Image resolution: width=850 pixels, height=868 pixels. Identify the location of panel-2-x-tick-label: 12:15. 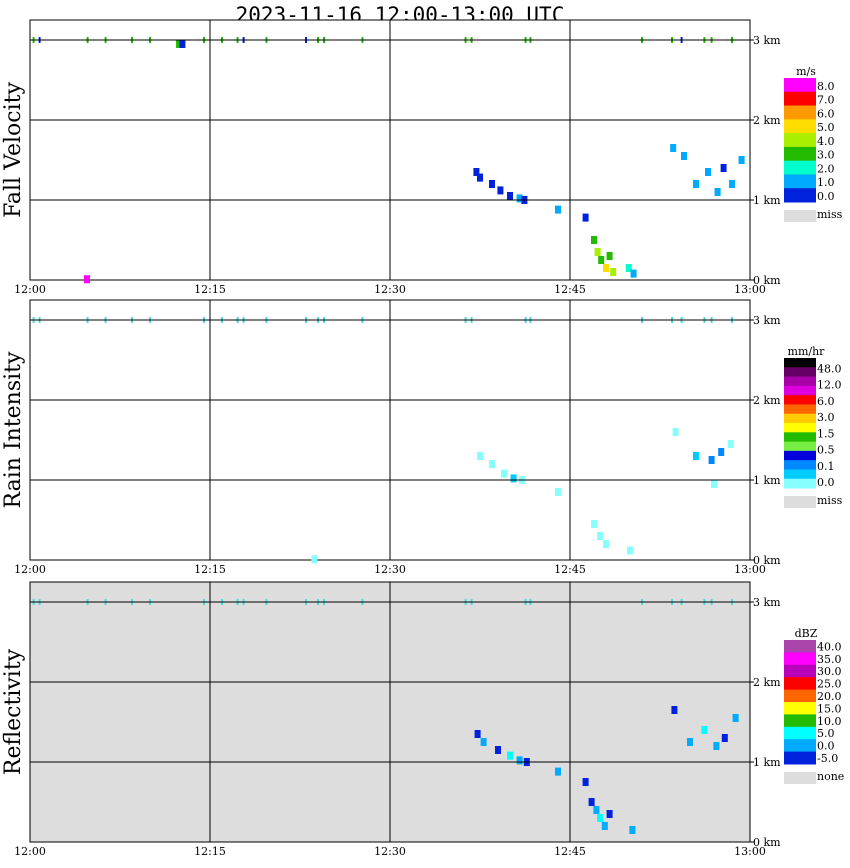
(210, 851).